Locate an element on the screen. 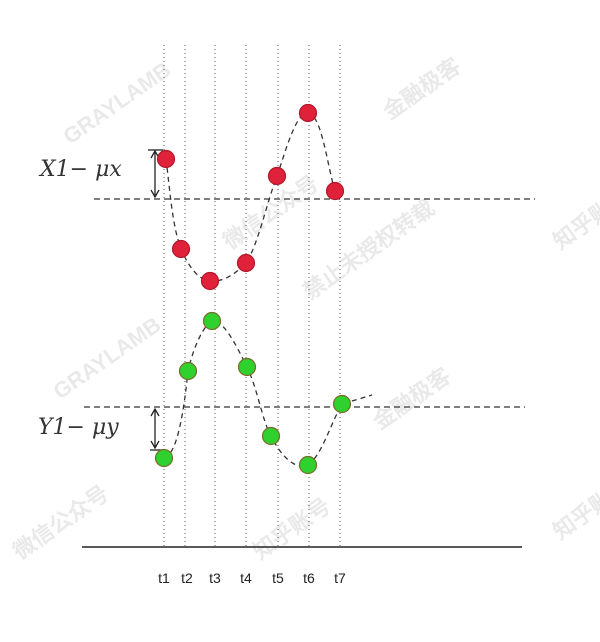 This screenshot has height=642, width=600. x-deviation-bracket is located at coordinates (155, 174).